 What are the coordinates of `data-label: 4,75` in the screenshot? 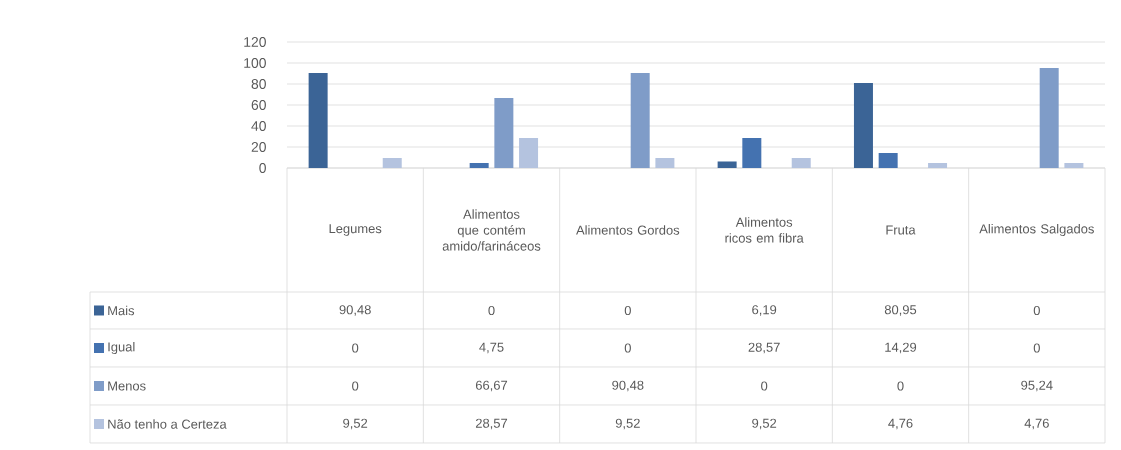 It's located at (491, 348).